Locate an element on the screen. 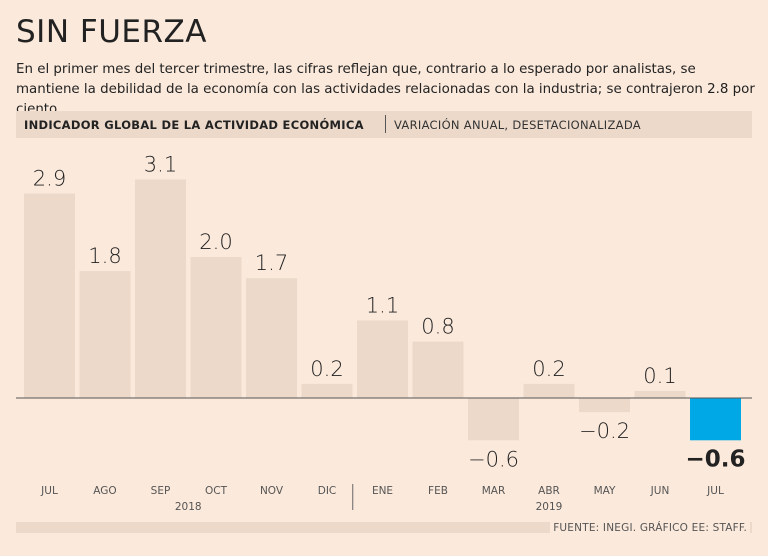 The image size is (768, 556). x-tick-label-6: ENE is located at coordinates (382, 491).